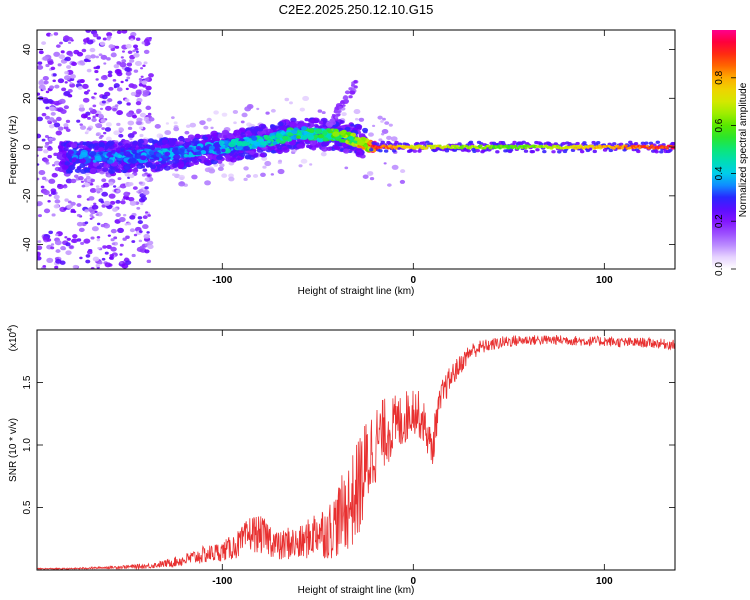 This screenshot has width=750, height=600. Describe the element at coordinates (356, 590) in the screenshot. I see `snr-x-axis-label: Height of straight line (km)` at that location.